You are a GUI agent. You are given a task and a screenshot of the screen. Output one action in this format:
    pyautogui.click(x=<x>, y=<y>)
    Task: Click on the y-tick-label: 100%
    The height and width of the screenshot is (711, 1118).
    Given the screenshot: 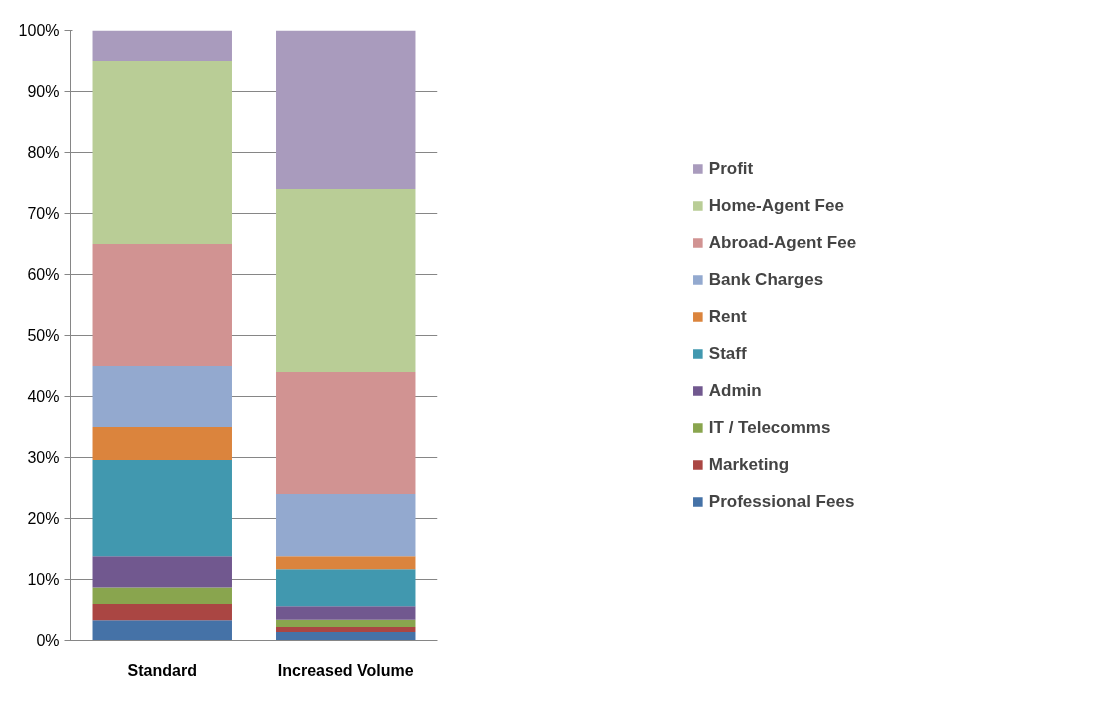 What is the action you would take?
    pyautogui.click(x=39, y=30)
    